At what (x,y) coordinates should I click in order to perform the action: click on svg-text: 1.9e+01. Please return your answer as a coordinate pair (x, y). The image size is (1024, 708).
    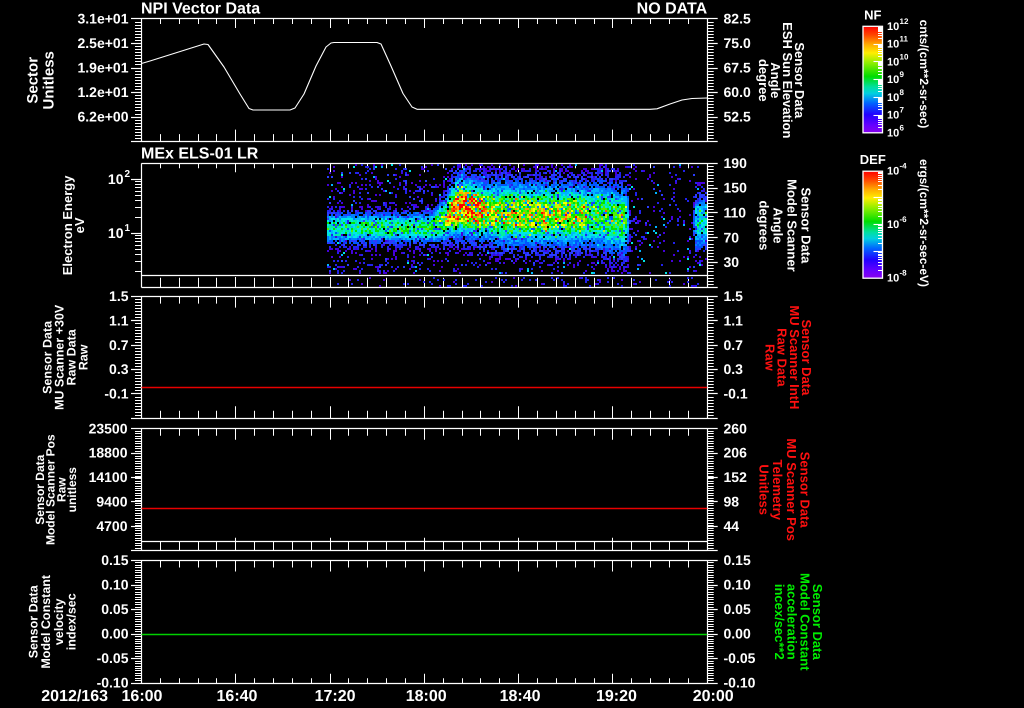
    Looking at the image, I should click on (103, 68).